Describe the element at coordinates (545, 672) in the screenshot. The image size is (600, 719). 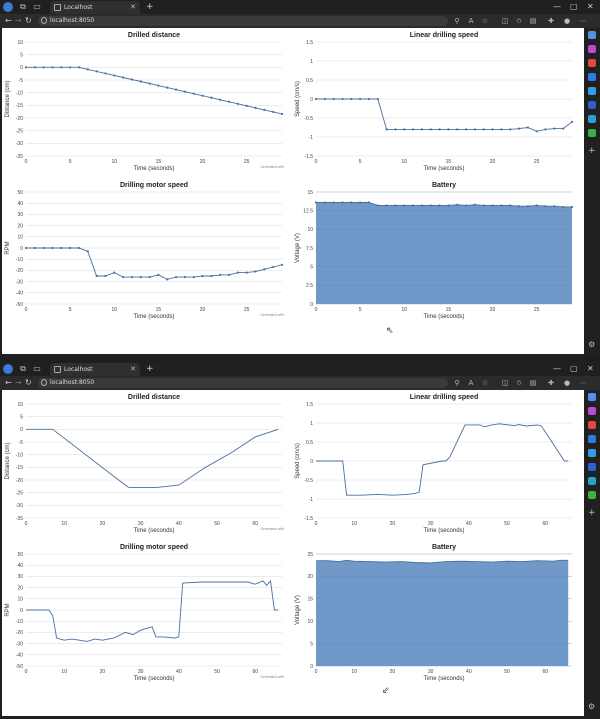
I see `x-tick-label: 60` at that location.